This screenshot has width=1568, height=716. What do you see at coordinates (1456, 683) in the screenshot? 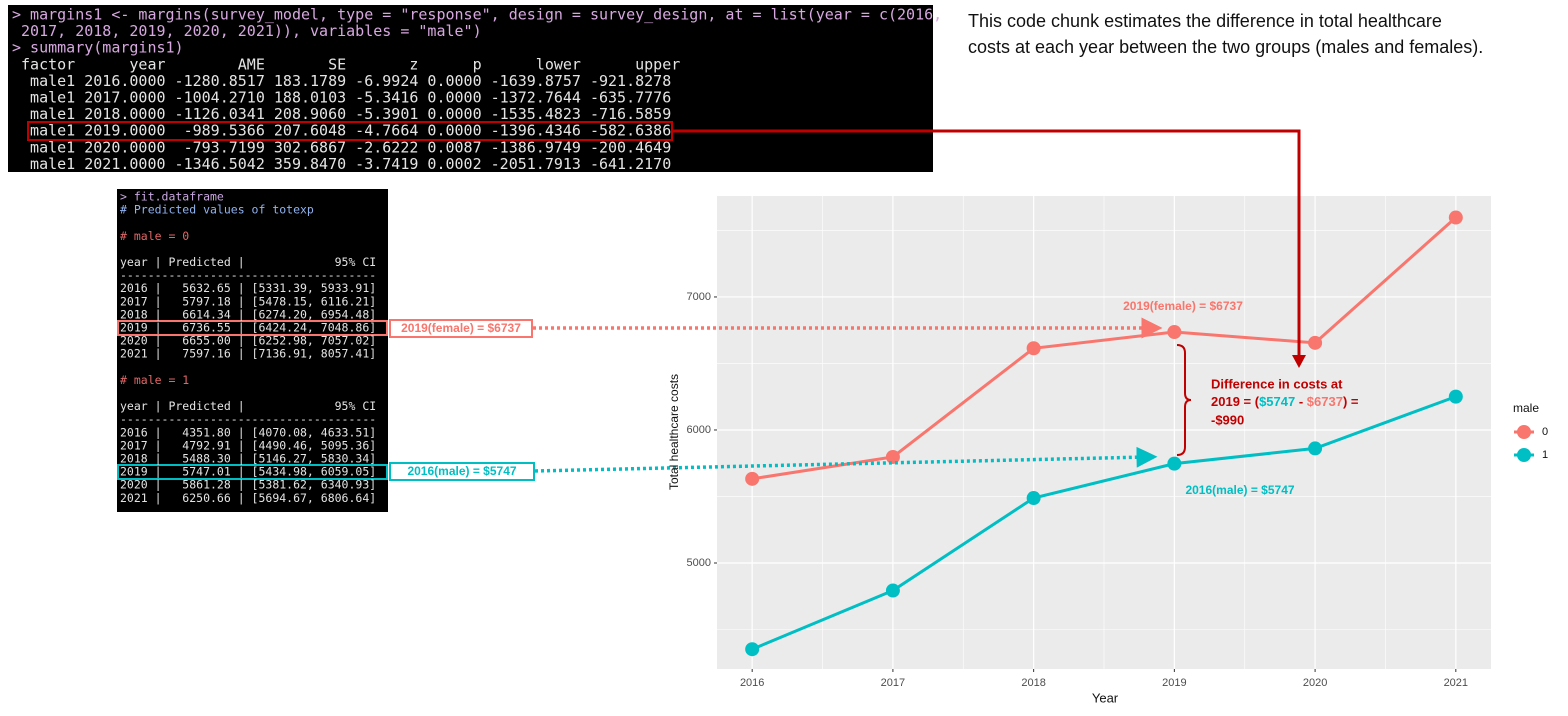
I see `x-tick-label: 2021` at bounding box center [1456, 683].